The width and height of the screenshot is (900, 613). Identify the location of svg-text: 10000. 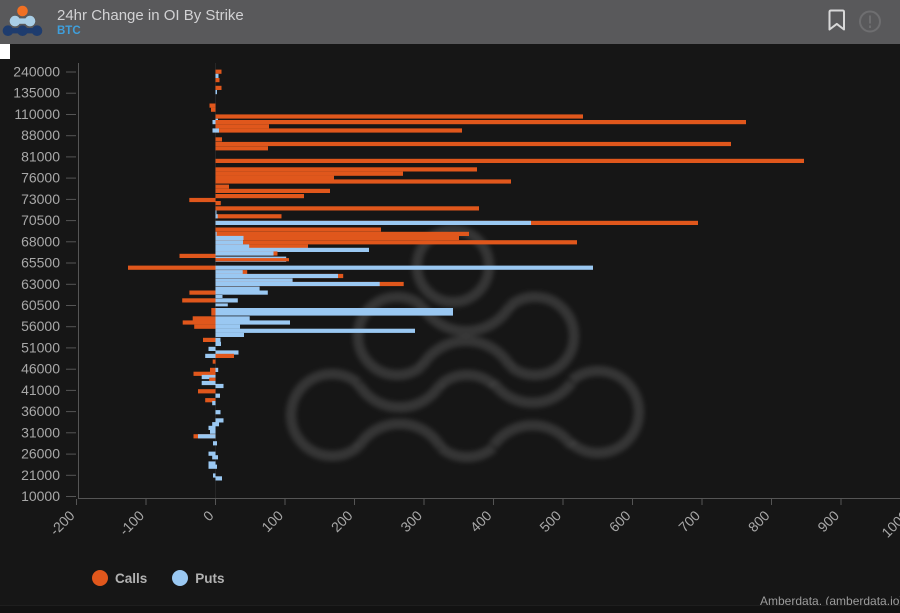
(40, 496).